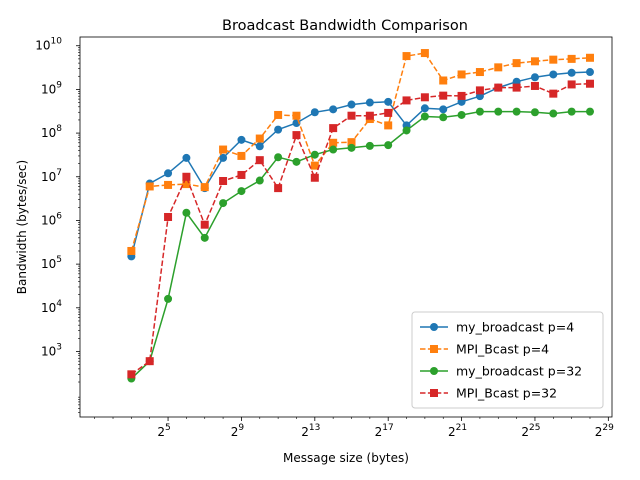  What do you see at coordinates (51, 132) in the screenshot?
I see `y-tick-label: 108` at bounding box center [51, 132].